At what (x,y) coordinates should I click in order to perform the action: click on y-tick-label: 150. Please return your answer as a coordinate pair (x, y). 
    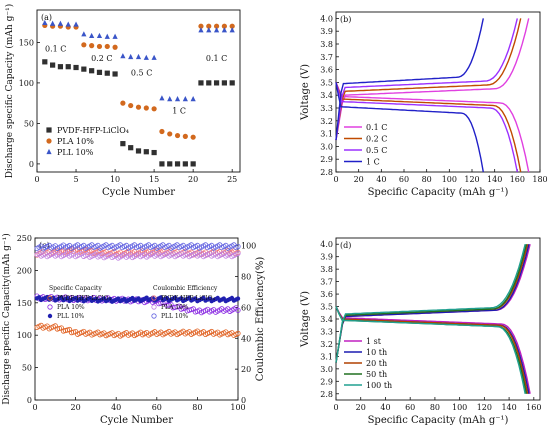
    Looking at the image, I should click on (24, 303).